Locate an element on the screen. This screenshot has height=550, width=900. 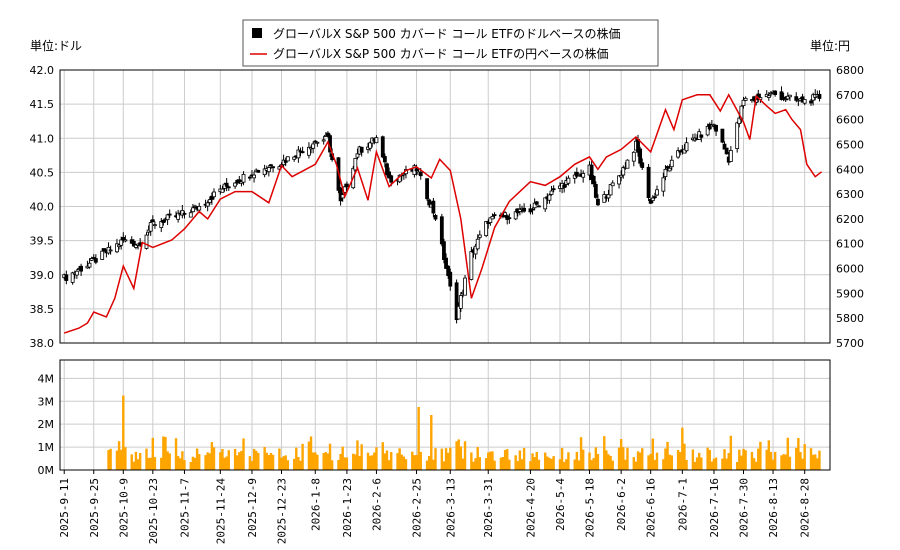
y-right-tick-label: 6700 is located at coordinates (850, 95).